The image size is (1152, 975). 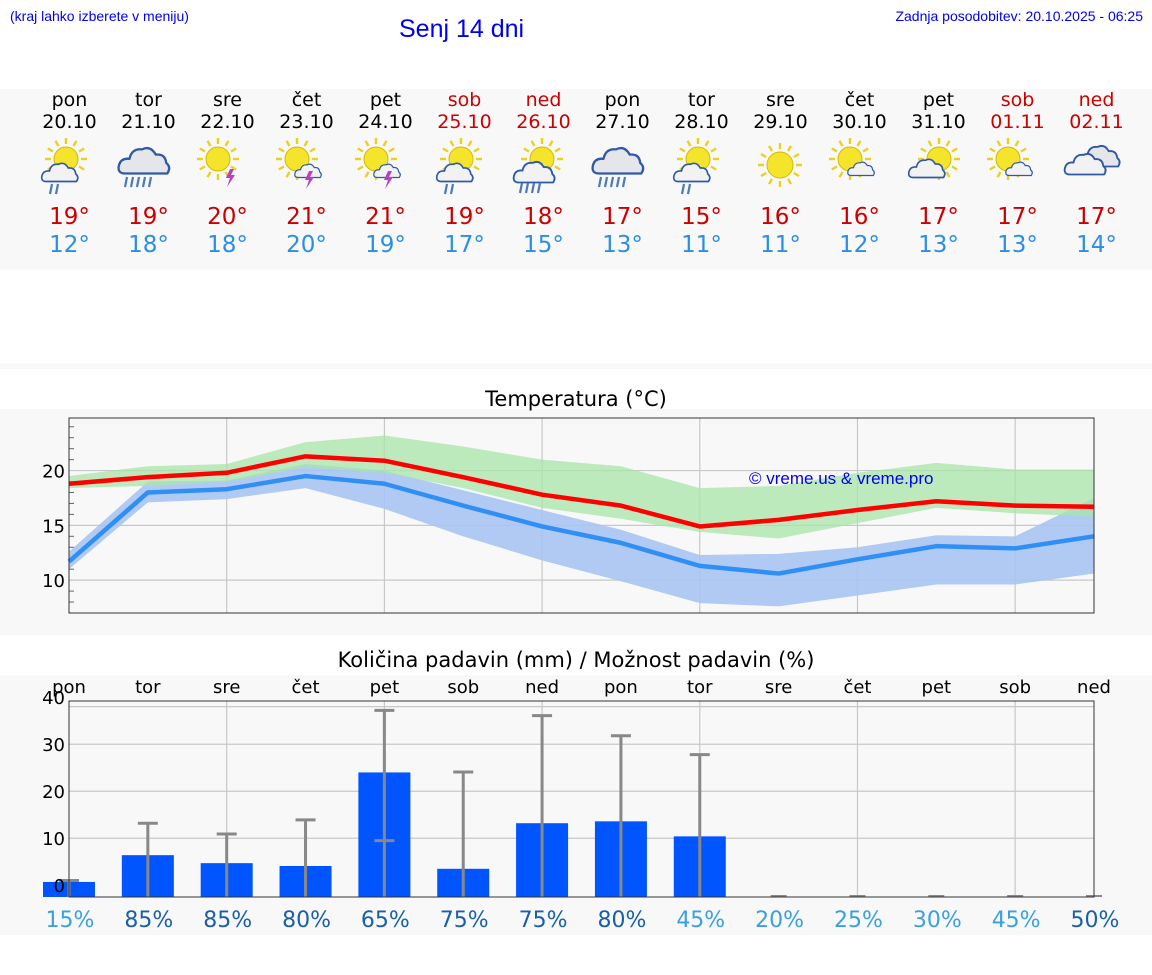 I want to click on precipitation-probability: 65%, so click(x=385, y=920).